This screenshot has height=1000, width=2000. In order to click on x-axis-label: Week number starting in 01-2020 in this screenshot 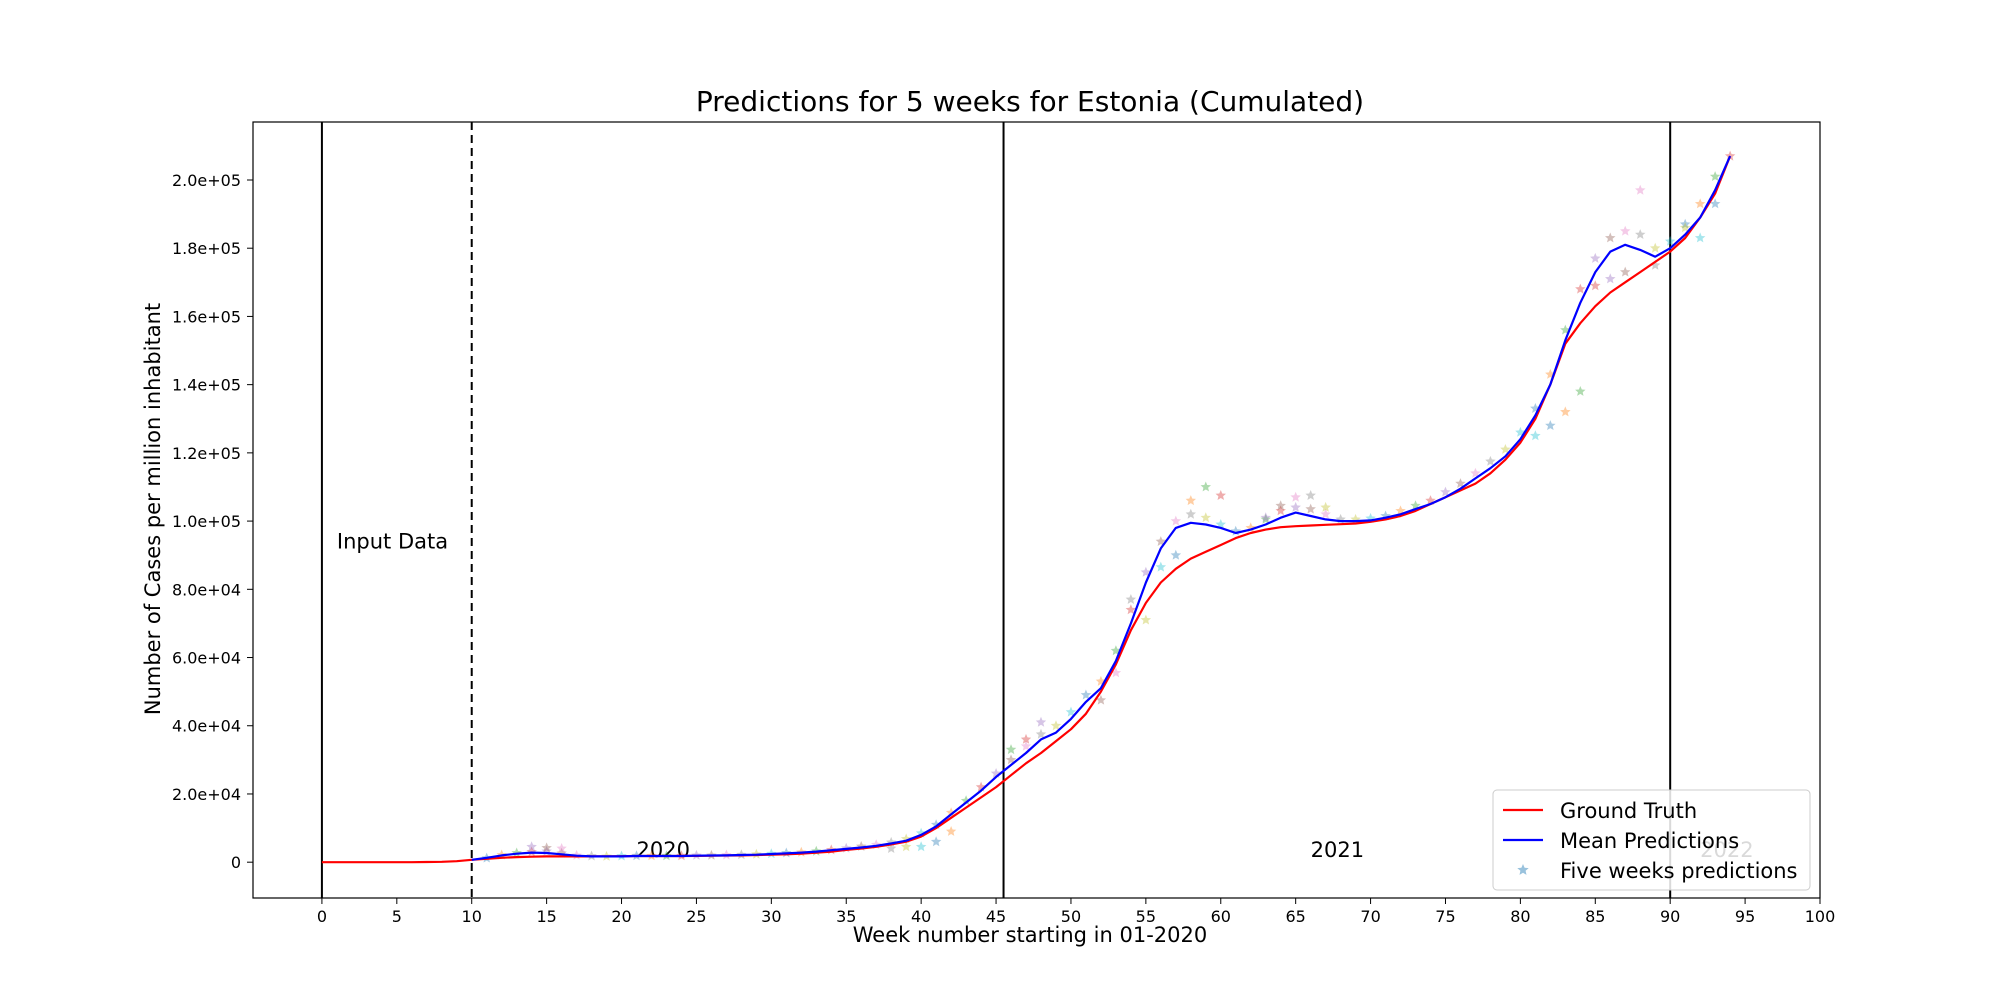, I will do `click(1030, 935)`.